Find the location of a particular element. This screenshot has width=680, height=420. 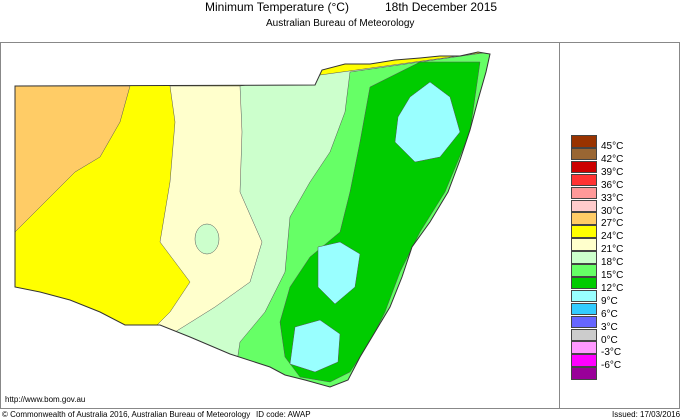

legend-label: 21°C is located at coordinates (612, 250).